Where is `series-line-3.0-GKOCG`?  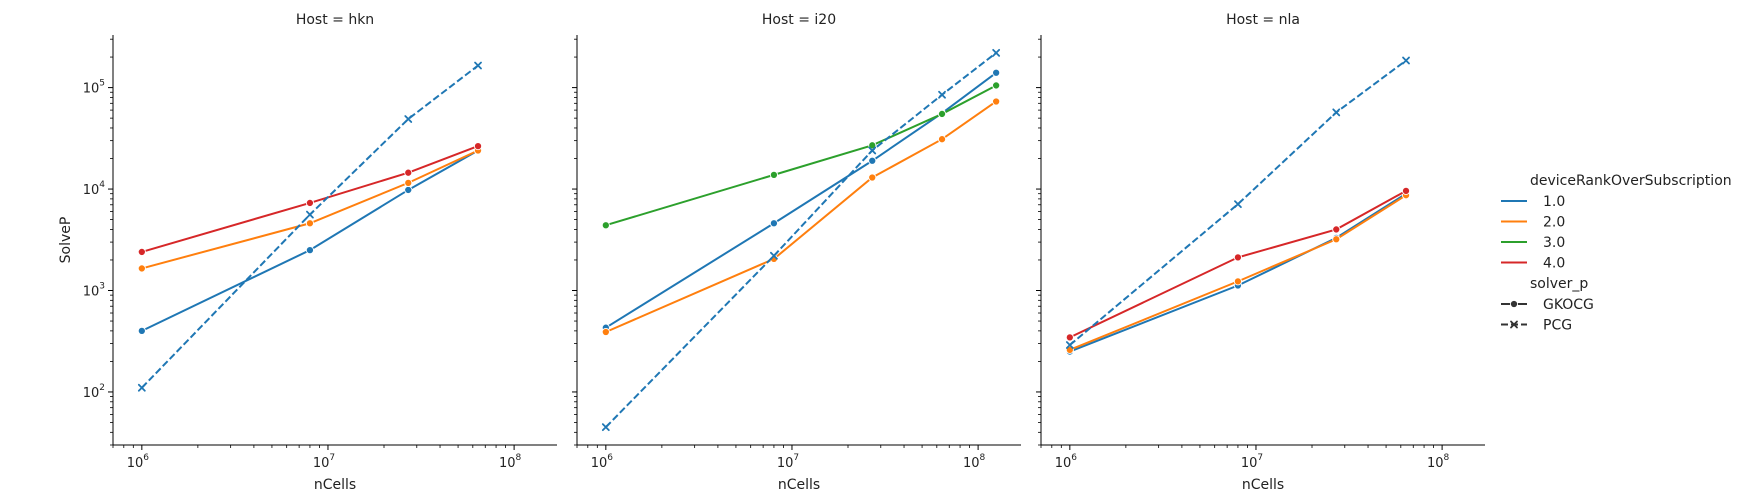
series-line-3.0-GKOCG is located at coordinates (801, 155).